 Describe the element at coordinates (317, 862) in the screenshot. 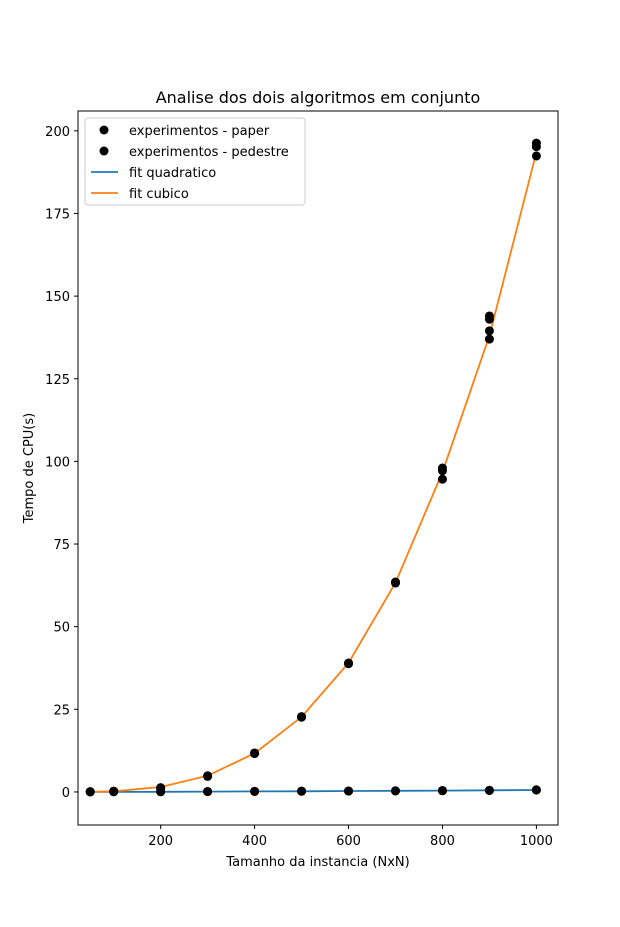

I see `x-axis-label: Tamanho da instancia (NxN)` at that location.